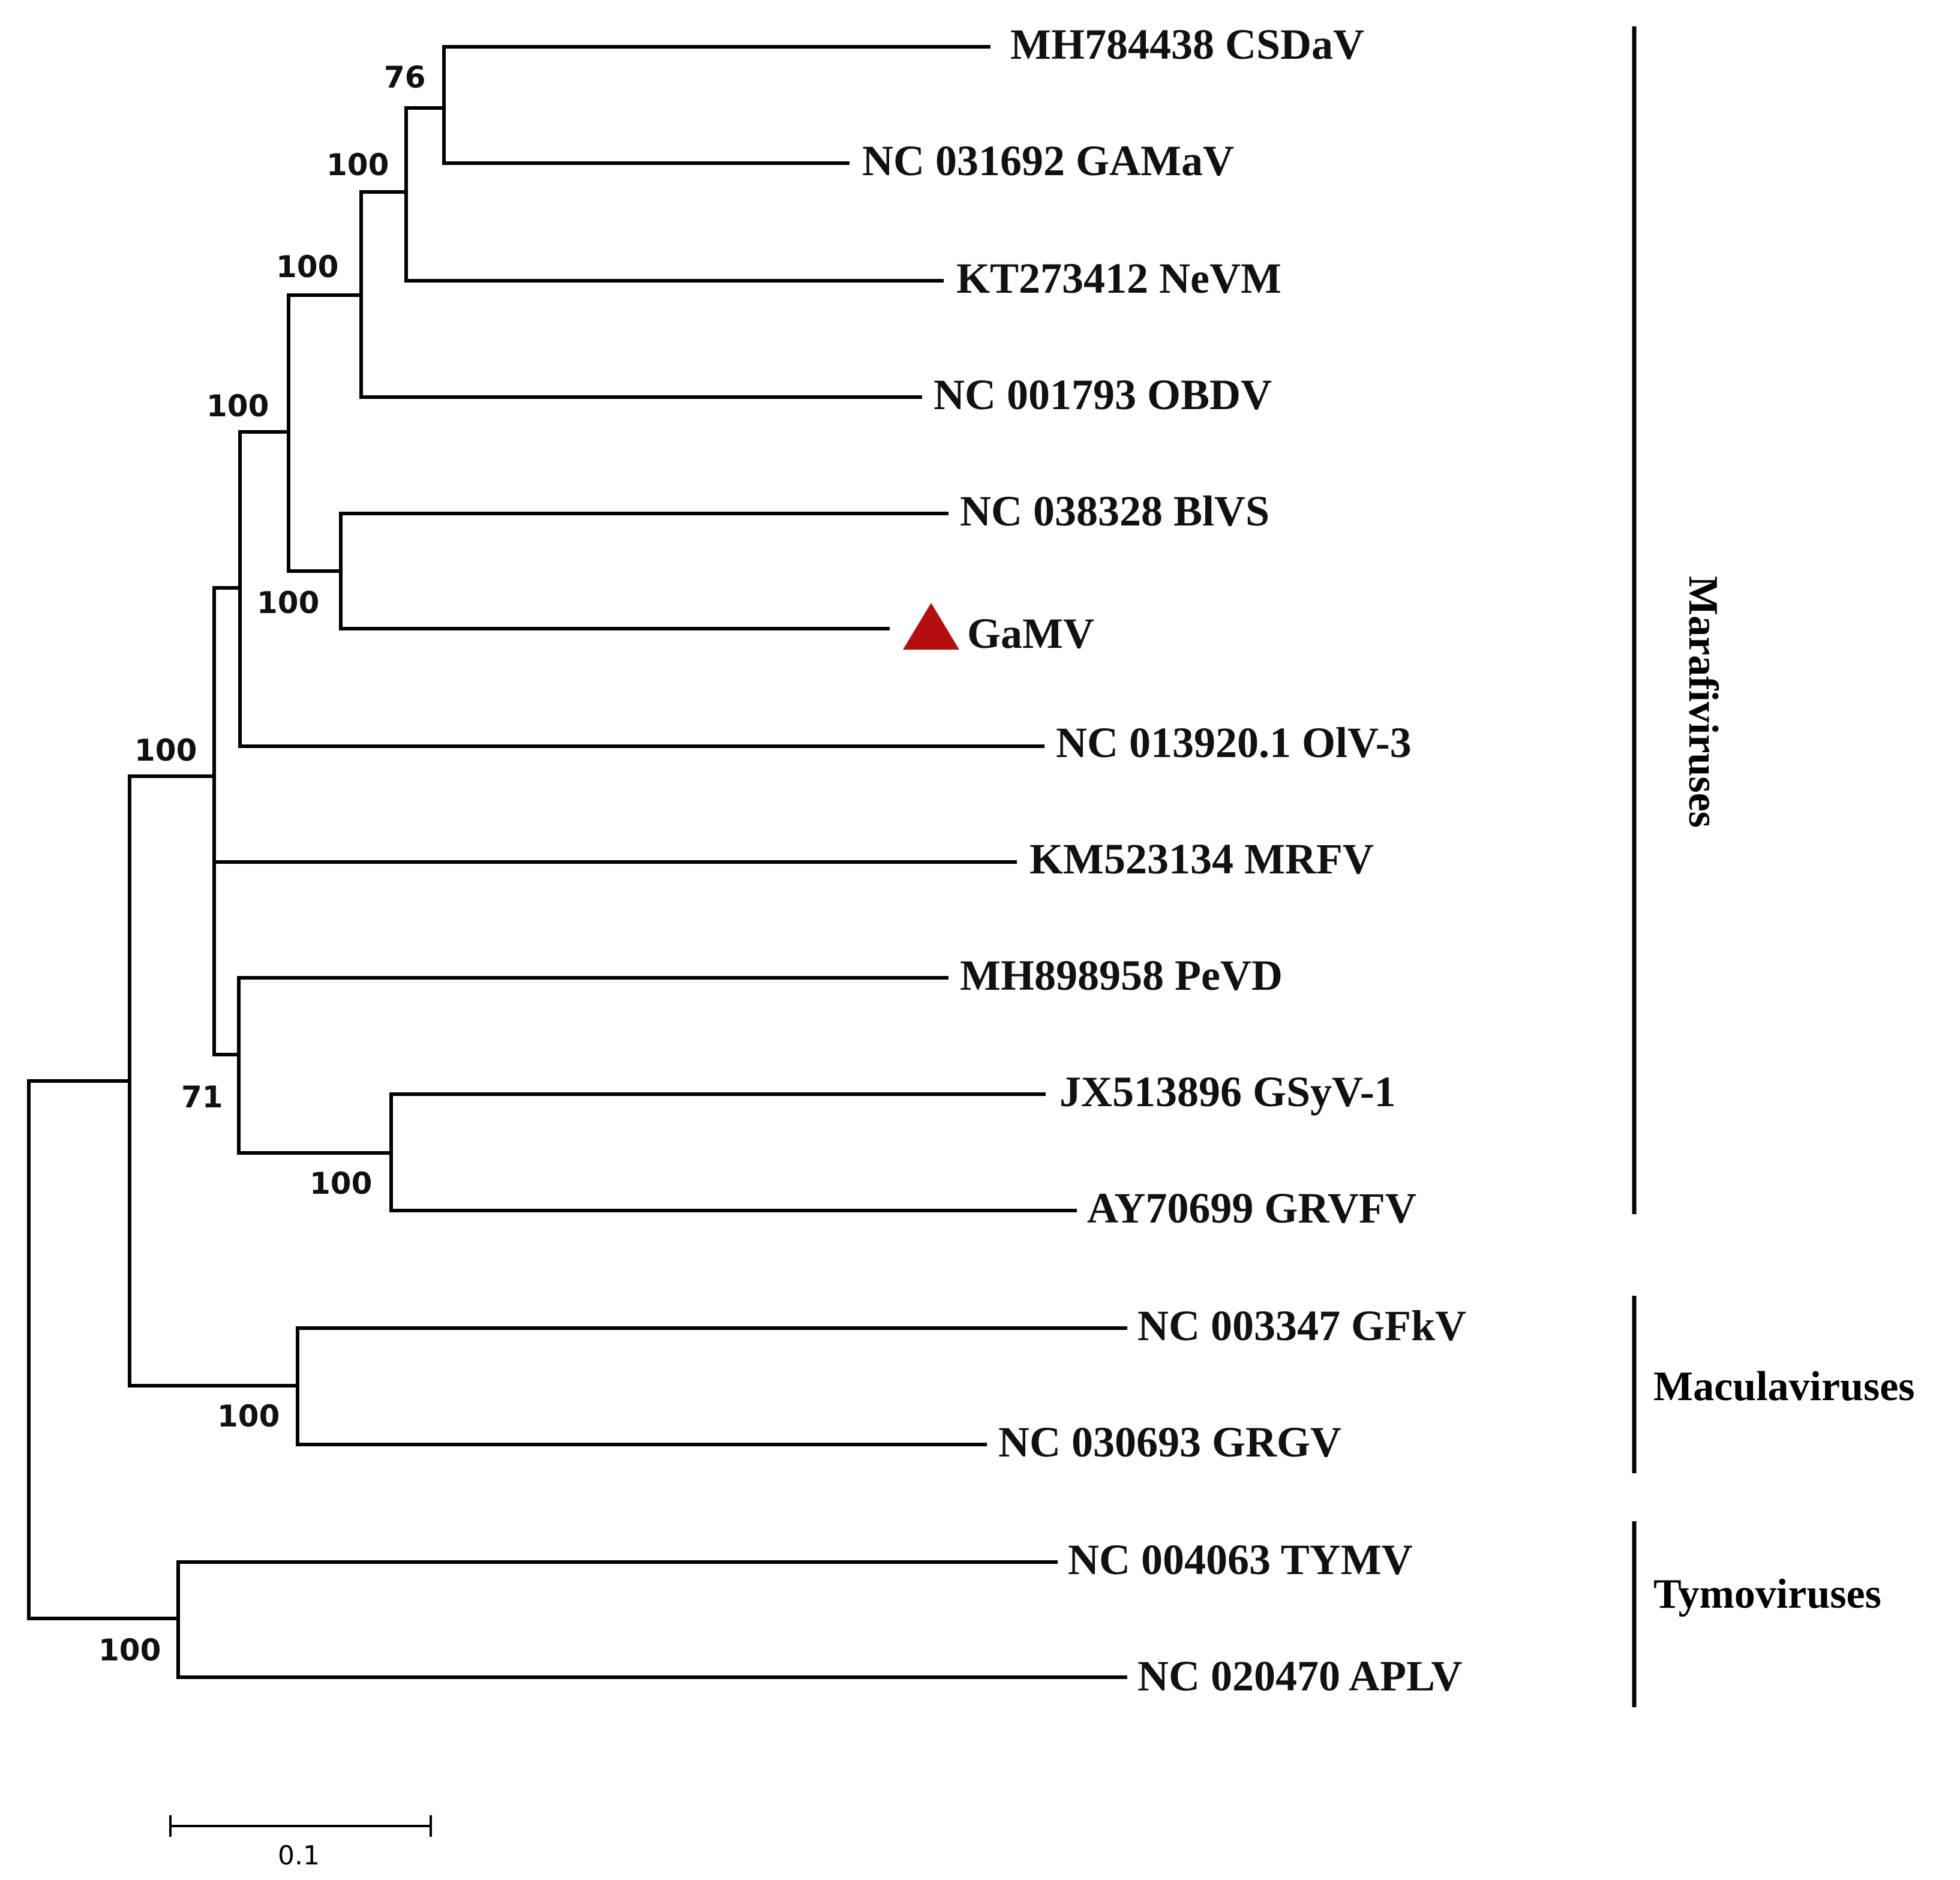 Image resolution: width=1960 pixels, height=1880 pixels. Describe the element at coordinates (129, 1650) in the screenshot. I see `bootstrap-tymv-aplv: 100` at that location.